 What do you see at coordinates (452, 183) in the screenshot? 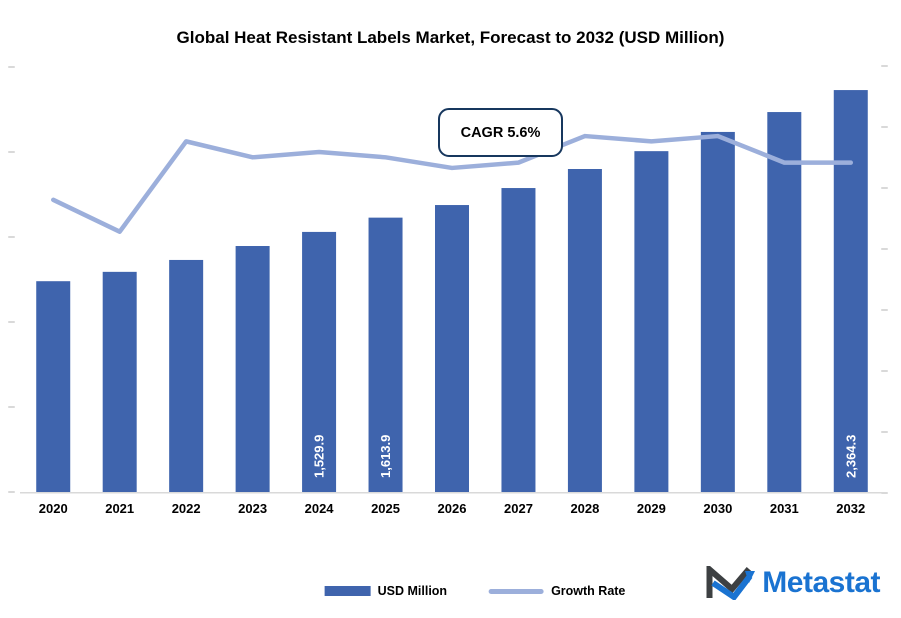
I see `growth-rate-line` at bounding box center [452, 183].